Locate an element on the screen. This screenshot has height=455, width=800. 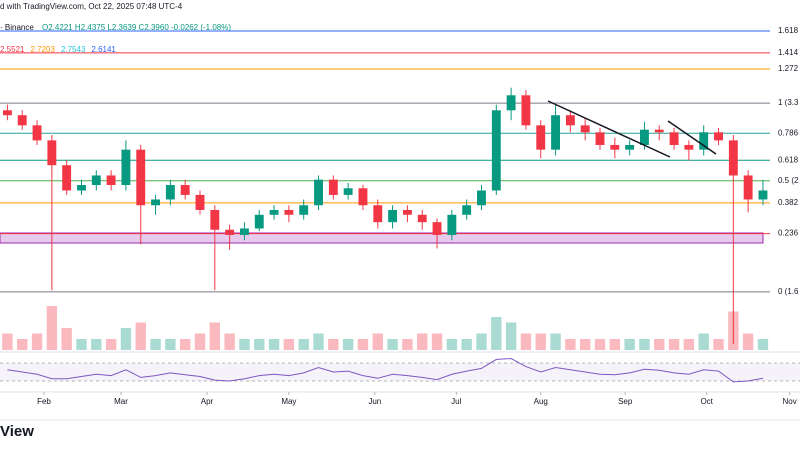
trend-line is located at coordinates (692, 137).